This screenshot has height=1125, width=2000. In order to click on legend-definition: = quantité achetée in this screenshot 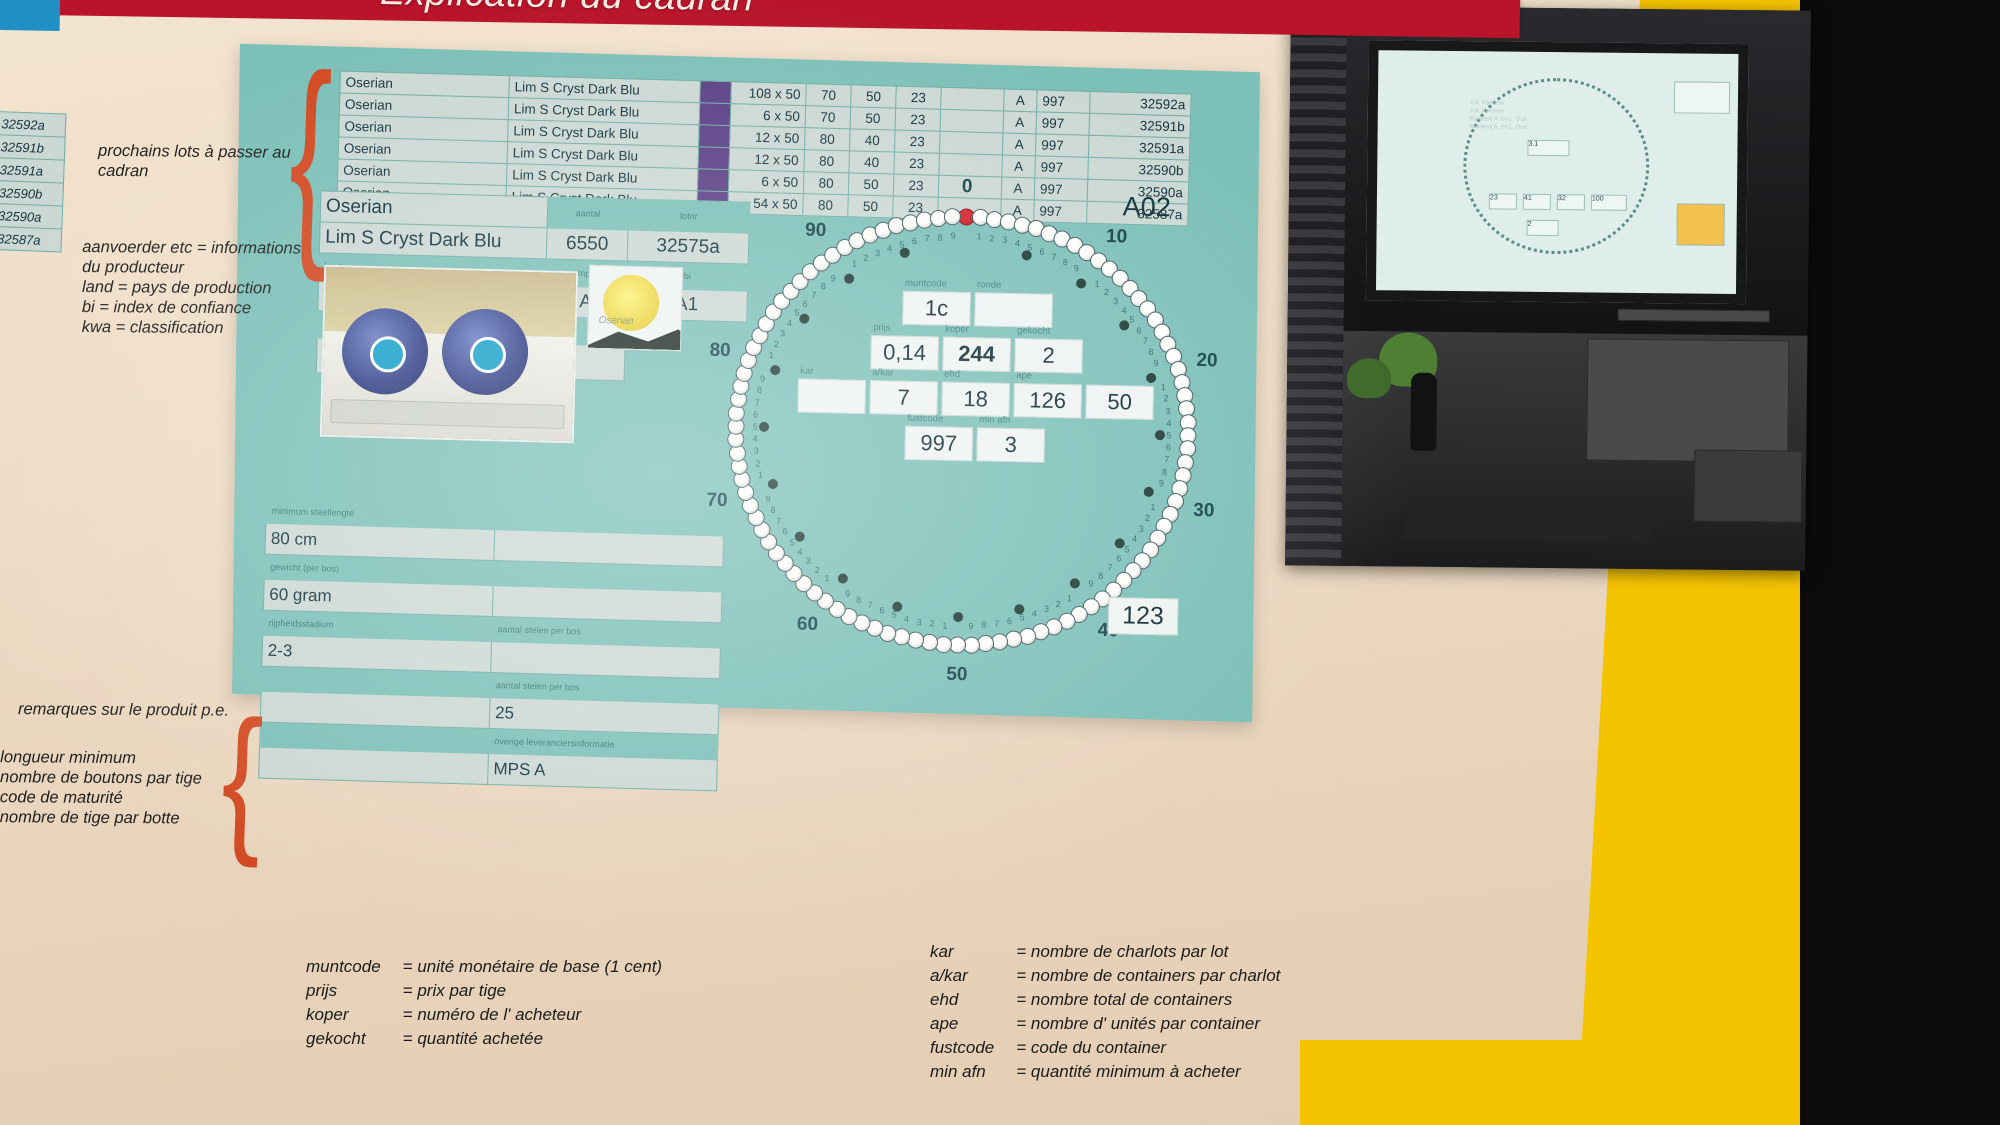, I will do `click(473, 1038)`.